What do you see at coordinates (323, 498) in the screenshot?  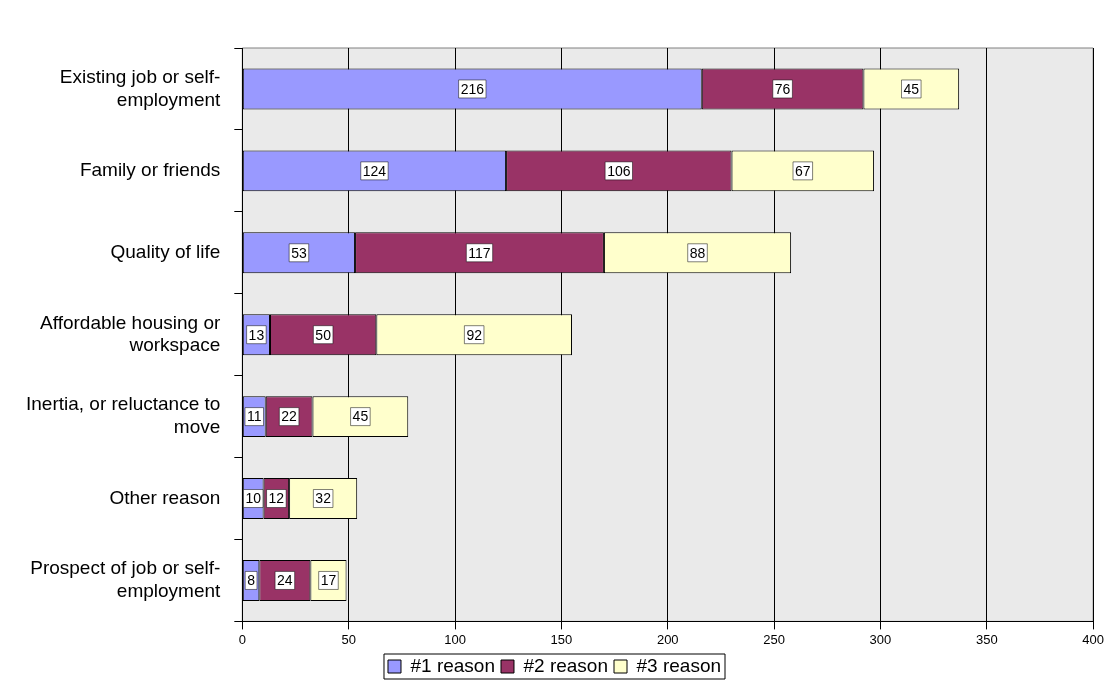 I see `data-label: 32` at bounding box center [323, 498].